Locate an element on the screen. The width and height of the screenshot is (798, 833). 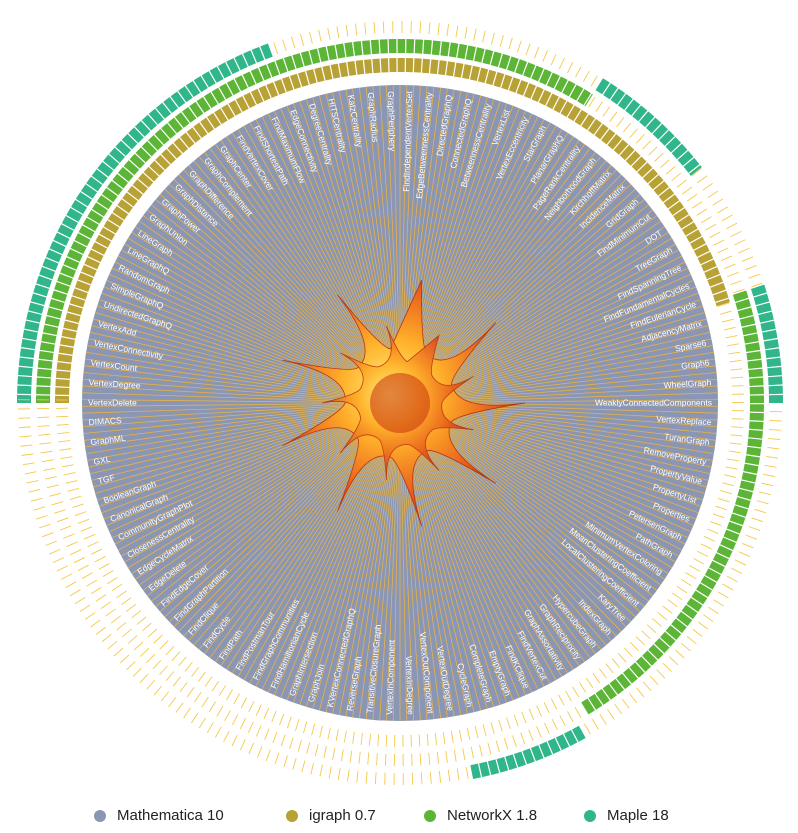
function-label: VertexDegree is located at coordinates (114, 383).